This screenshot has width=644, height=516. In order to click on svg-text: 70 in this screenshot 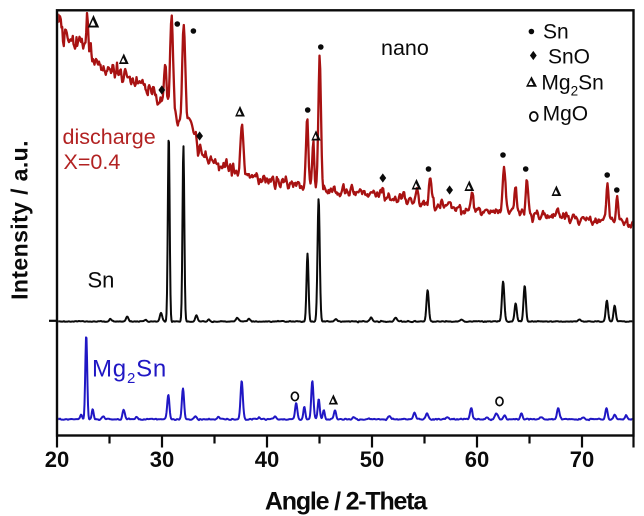, I will do `click(582, 459)`.